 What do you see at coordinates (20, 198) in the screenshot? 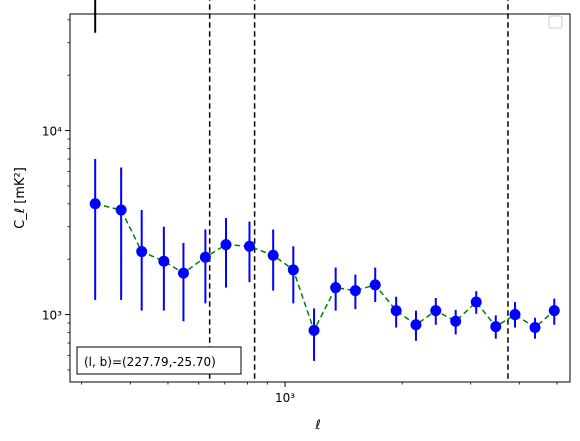
I see `y-axis-label: C_ℓ [mK²]` at bounding box center [20, 198].